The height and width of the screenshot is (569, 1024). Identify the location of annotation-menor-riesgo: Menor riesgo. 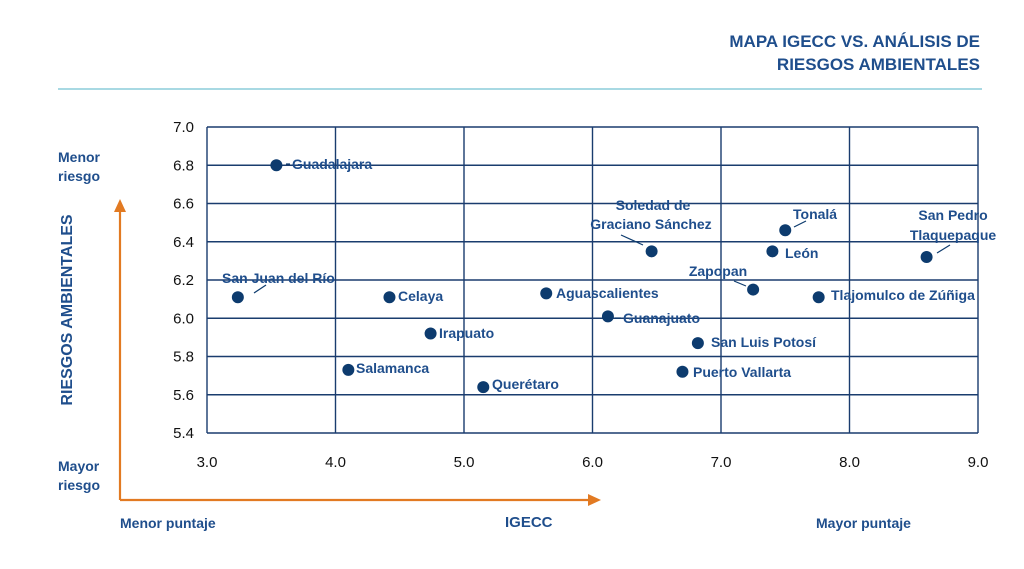
(79, 167).